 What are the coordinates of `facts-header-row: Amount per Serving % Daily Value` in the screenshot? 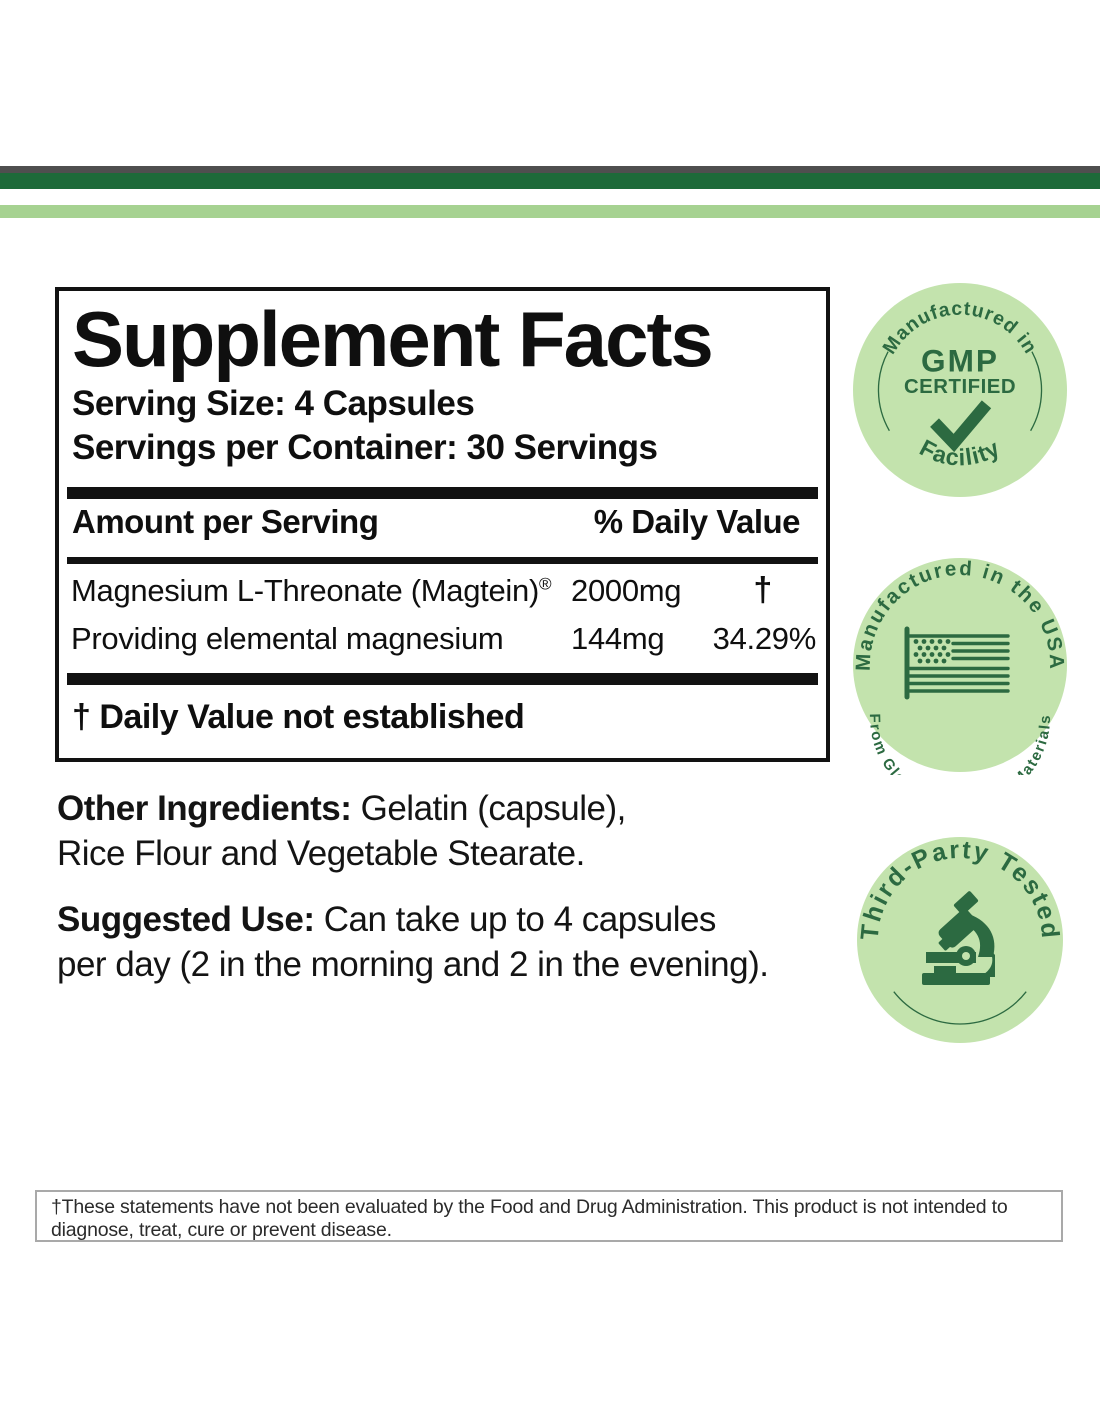 It's located at (436, 522).